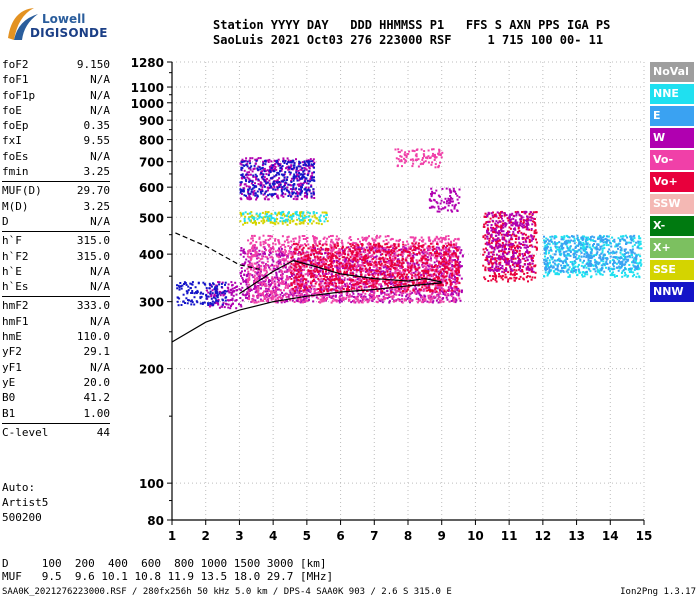  Describe the element at coordinates (543, 536) in the screenshot. I see `x-tick-label: 12` at that location.